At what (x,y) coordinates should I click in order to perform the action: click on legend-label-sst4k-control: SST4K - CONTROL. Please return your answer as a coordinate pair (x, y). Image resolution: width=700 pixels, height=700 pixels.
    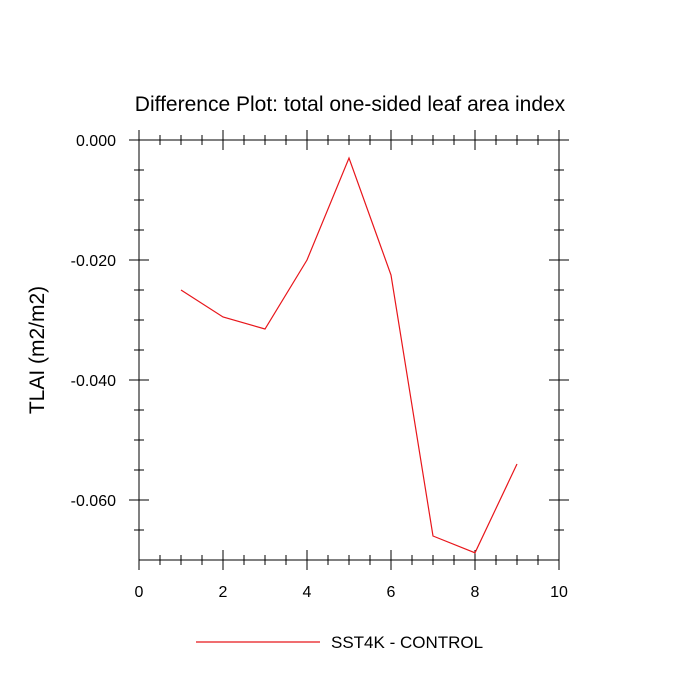
    Looking at the image, I should click on (407, 642).